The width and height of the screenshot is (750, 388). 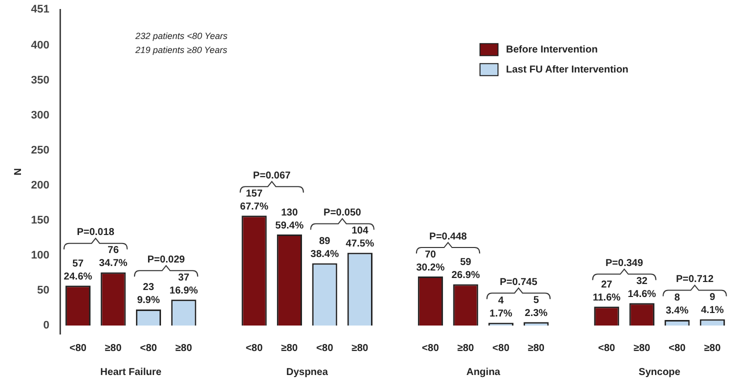 I want to click on data-label: 27 11.6%, so click(x=606, y=291).